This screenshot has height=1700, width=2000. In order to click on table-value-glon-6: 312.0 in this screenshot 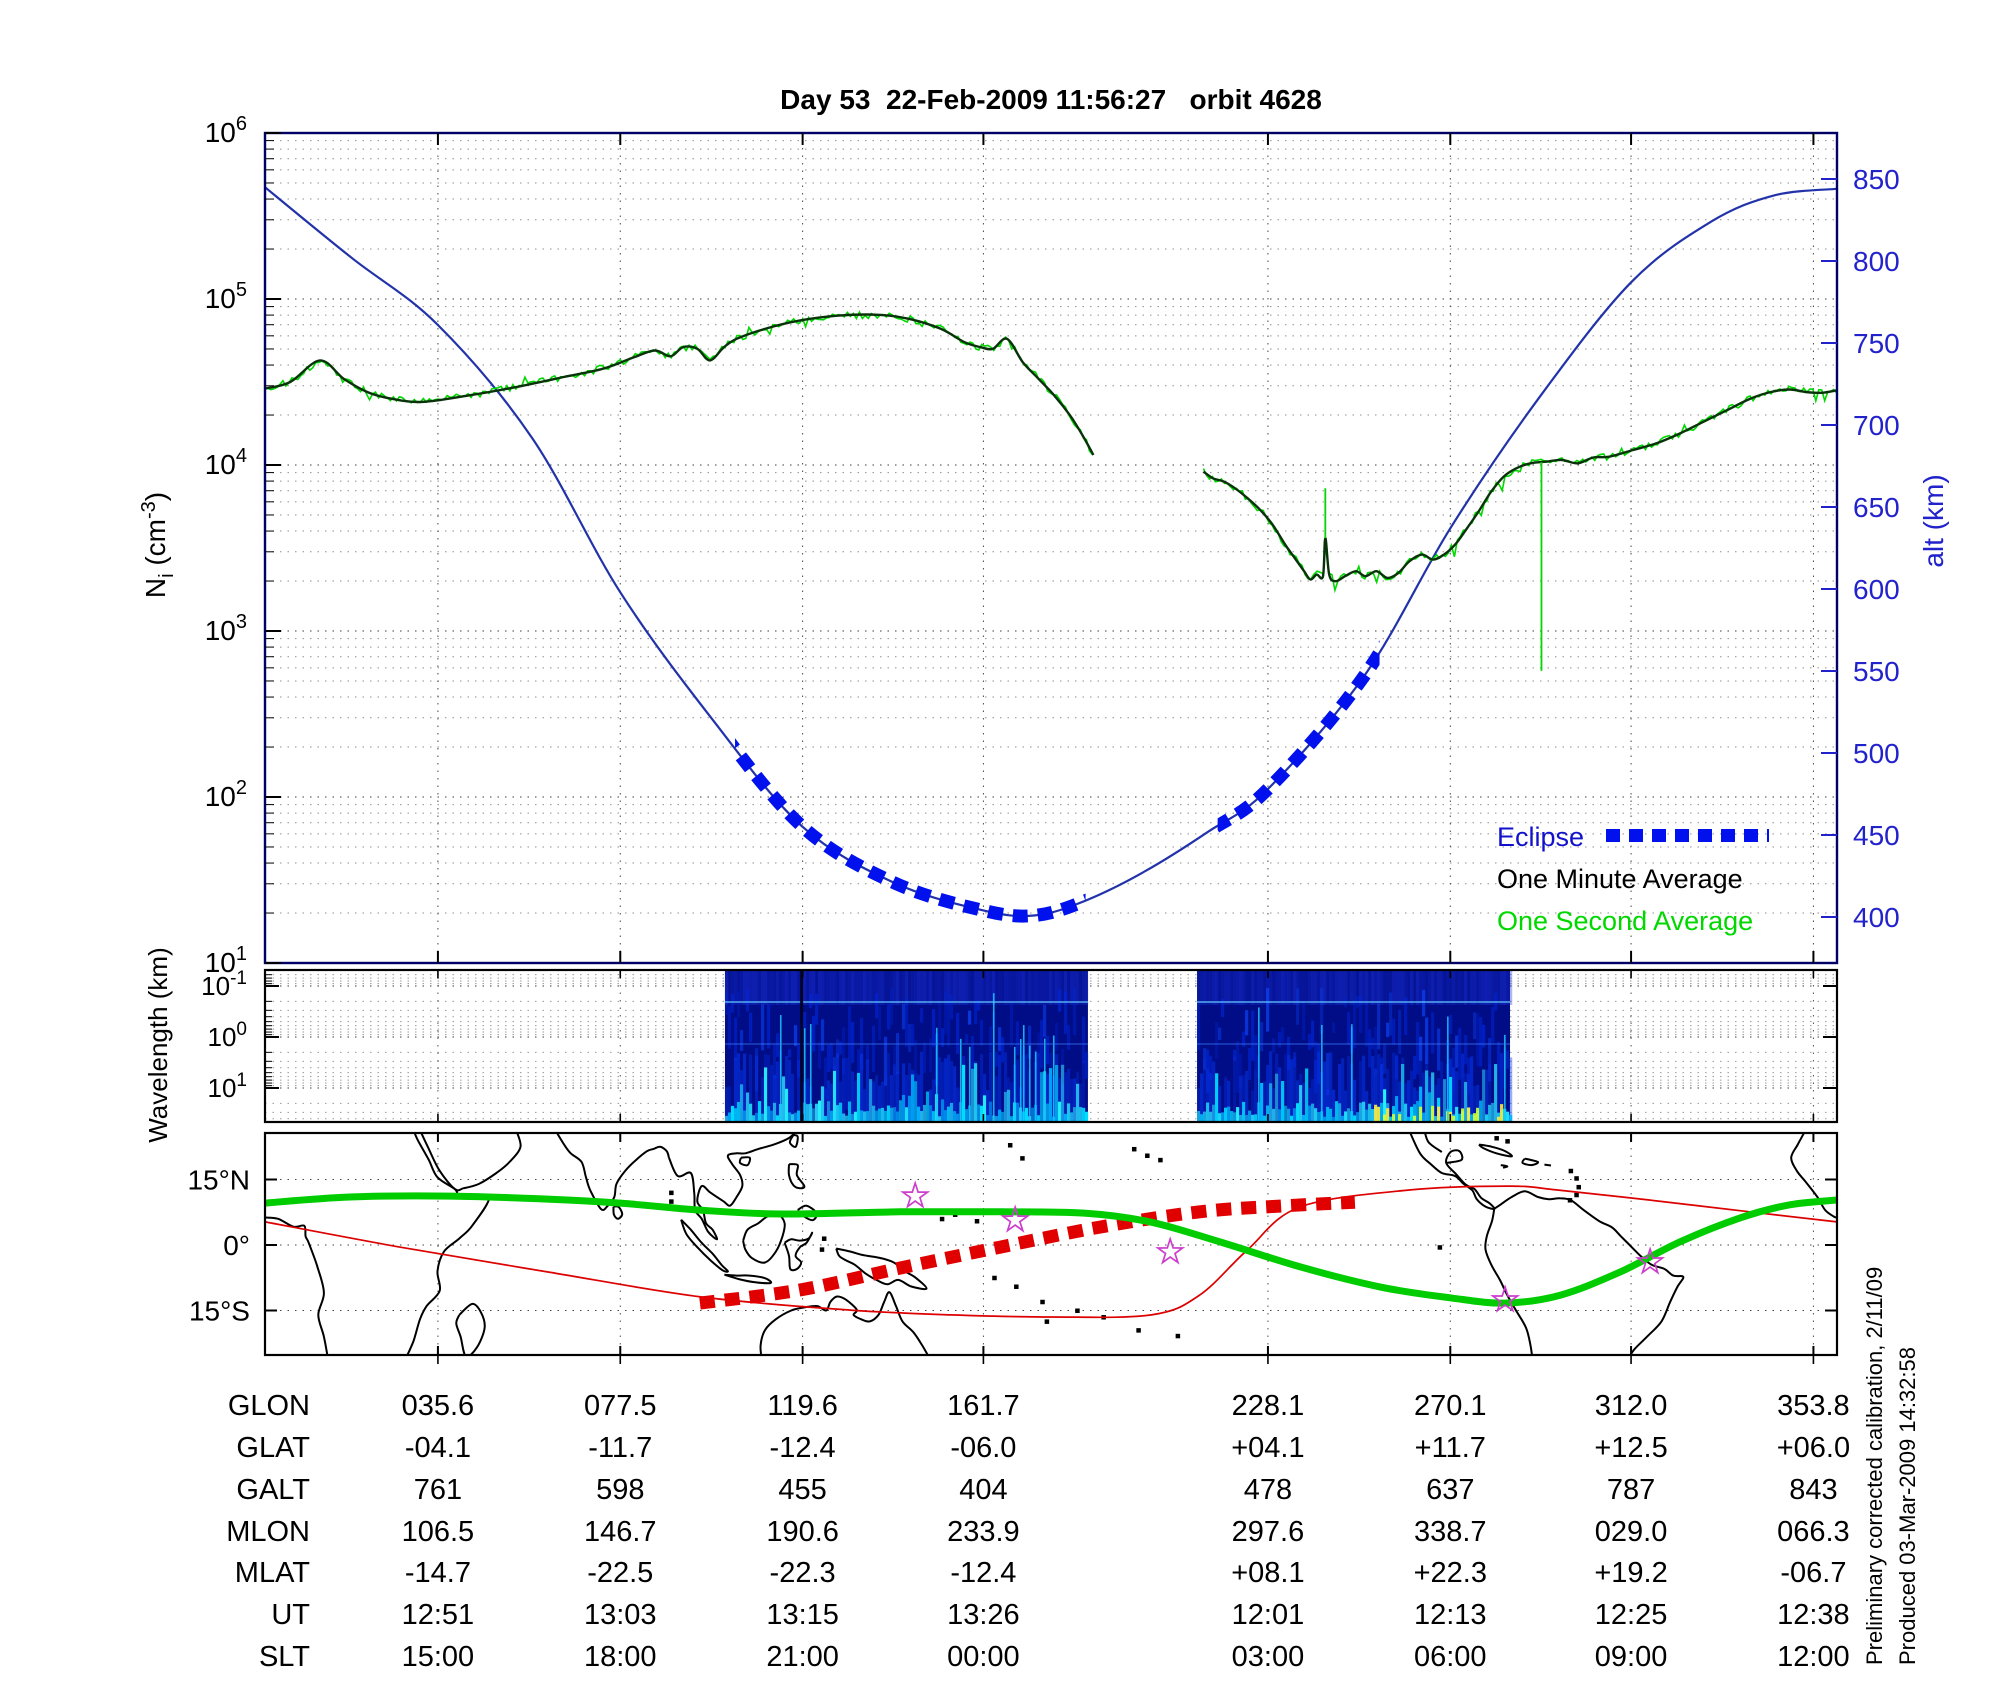, I will do `click(1631, 1406)`.